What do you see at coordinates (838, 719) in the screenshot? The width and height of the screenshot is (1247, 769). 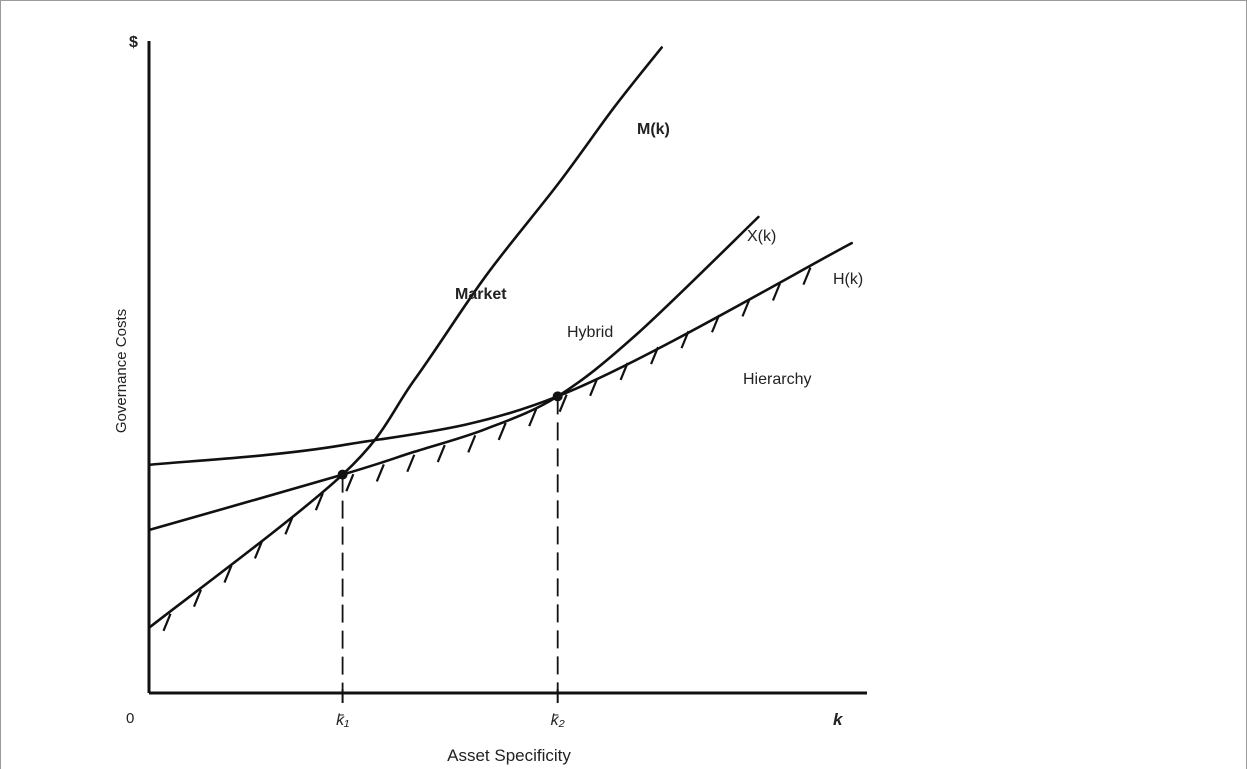 I see `x-axis-end-label: k` at bounding box center [838, 719].